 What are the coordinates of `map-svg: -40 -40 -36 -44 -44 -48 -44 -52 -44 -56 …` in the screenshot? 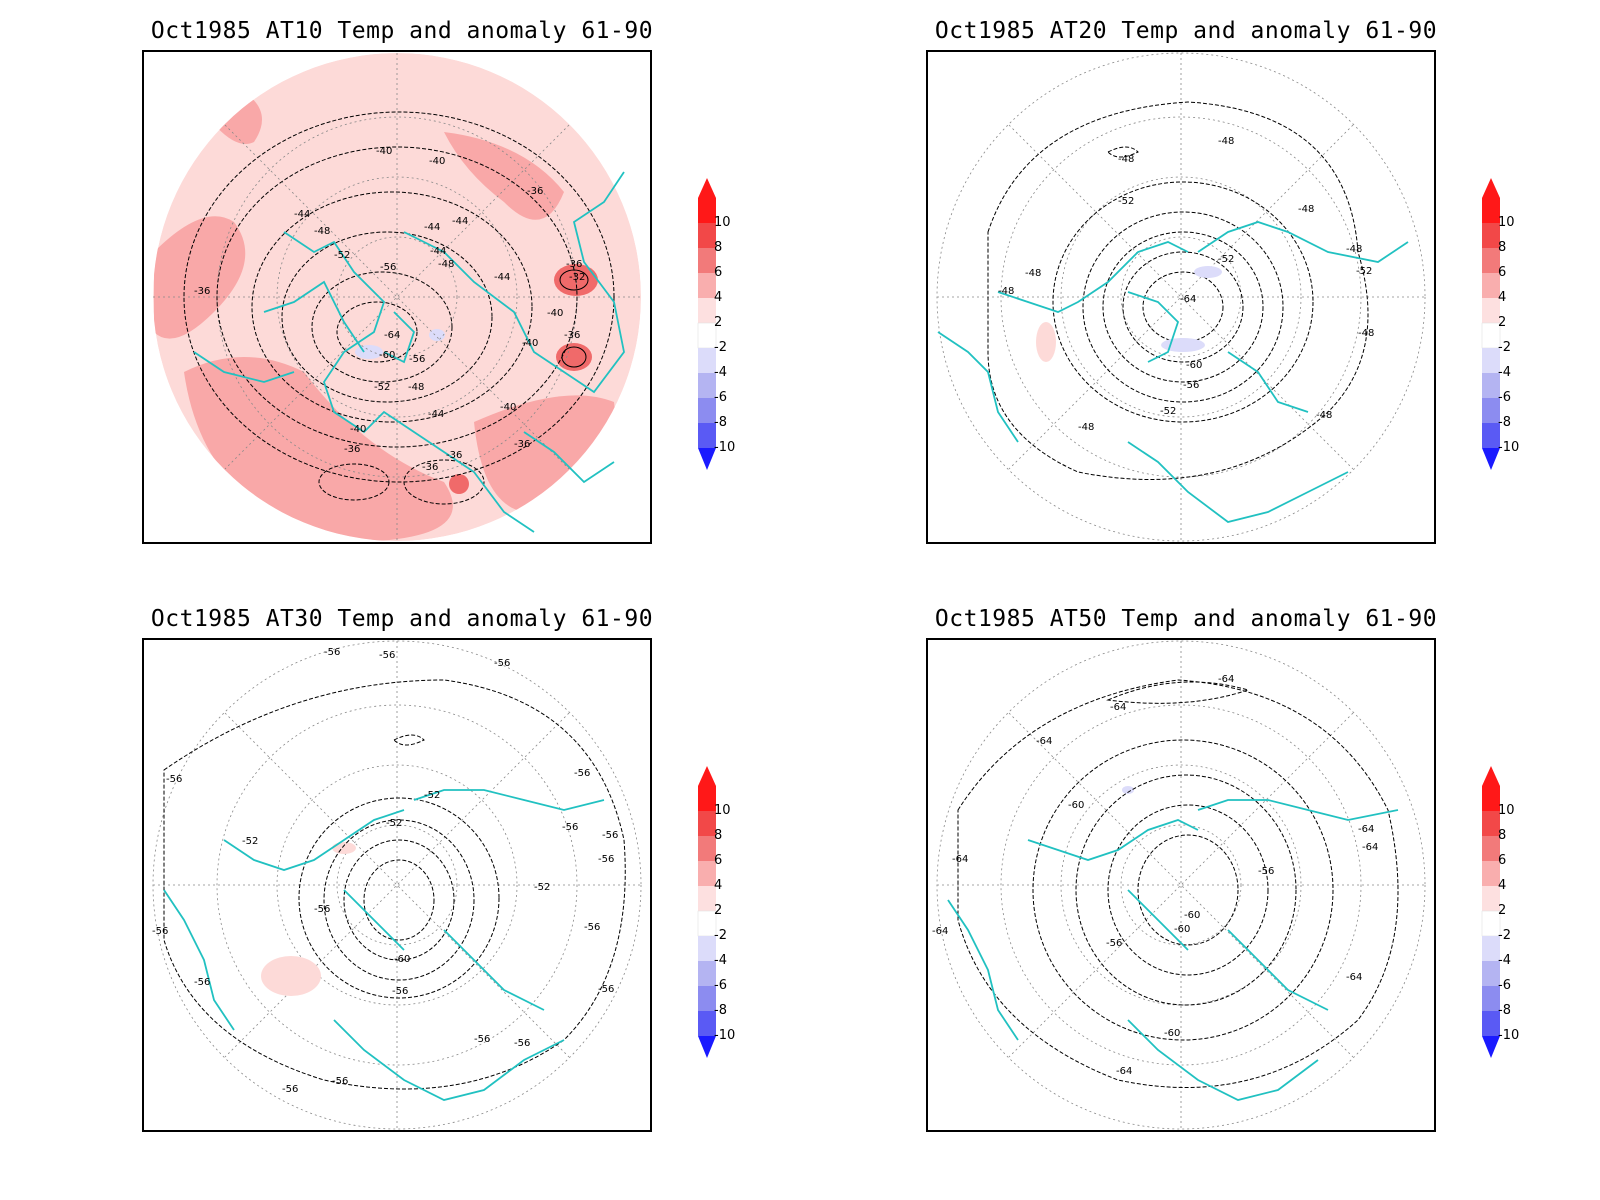 It's located at (397, 297).